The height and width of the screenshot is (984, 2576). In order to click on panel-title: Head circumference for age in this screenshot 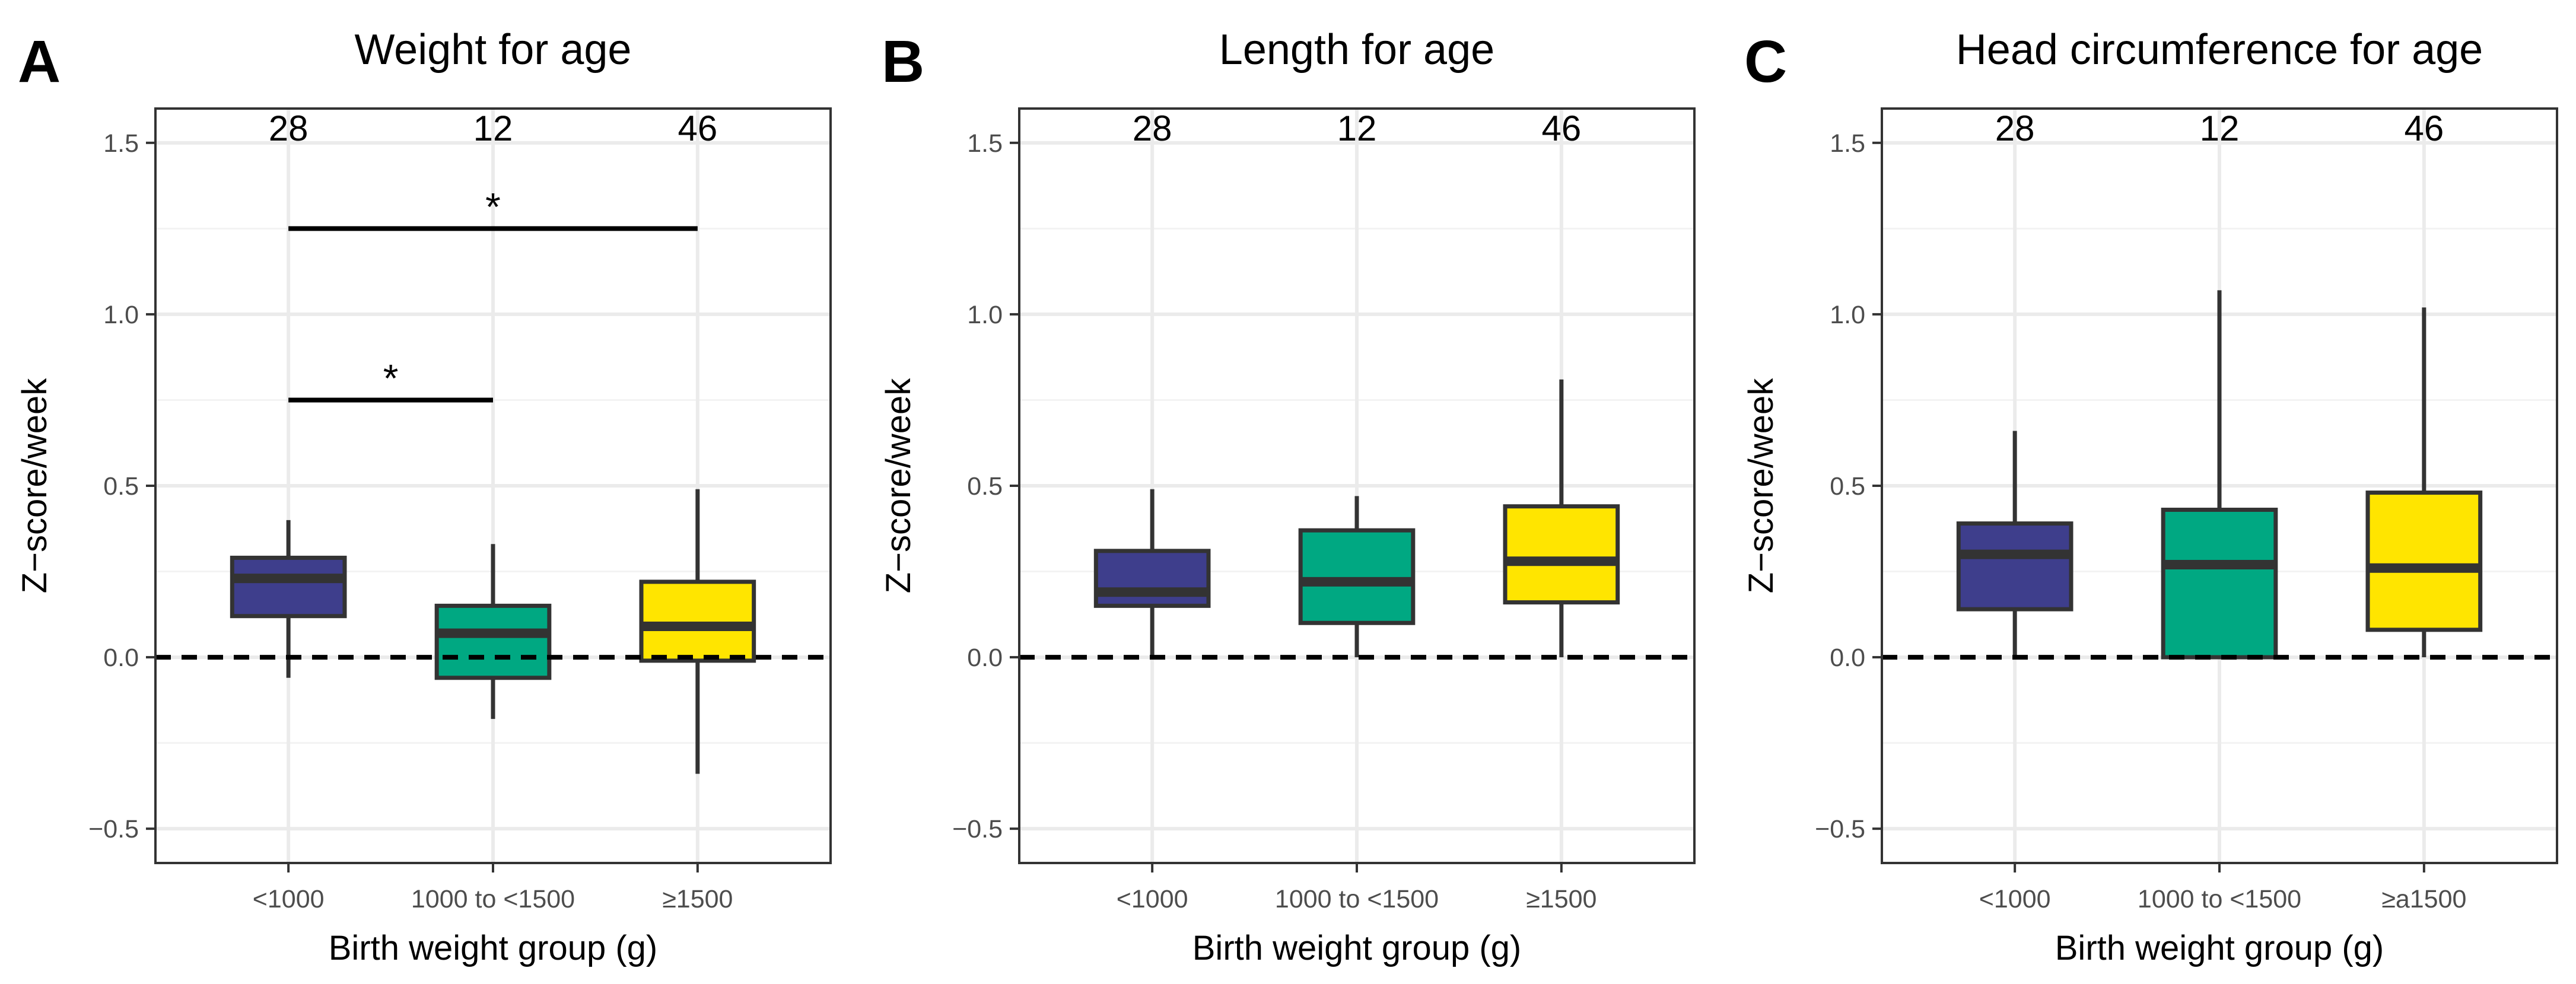, I will do `click(2219, 50)`.